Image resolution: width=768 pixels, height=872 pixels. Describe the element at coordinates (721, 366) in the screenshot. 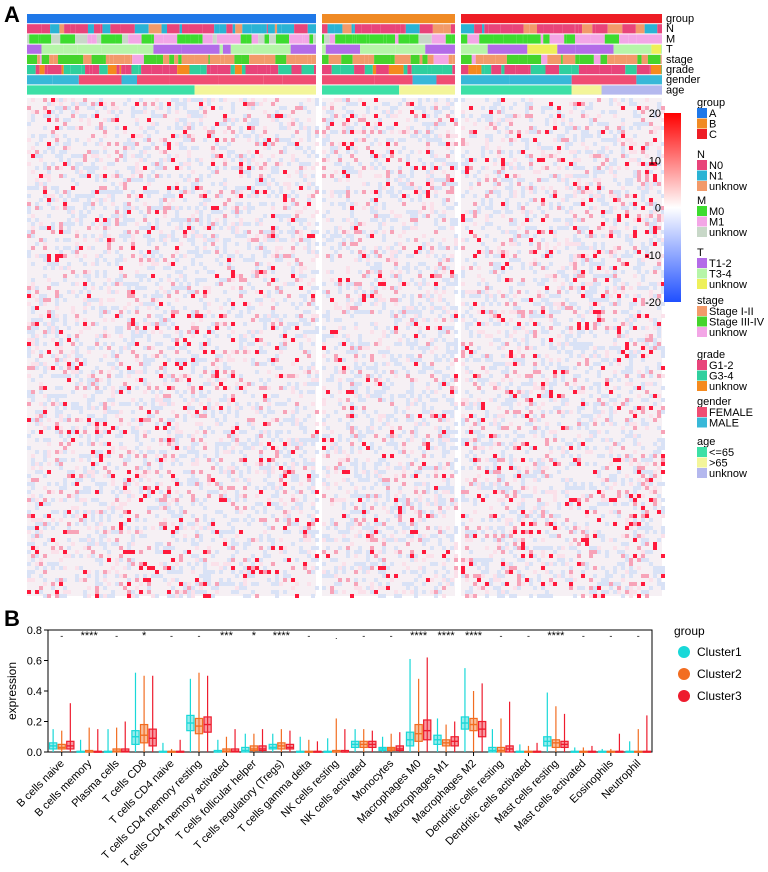

I see `legend-label: G1-2` at that location.